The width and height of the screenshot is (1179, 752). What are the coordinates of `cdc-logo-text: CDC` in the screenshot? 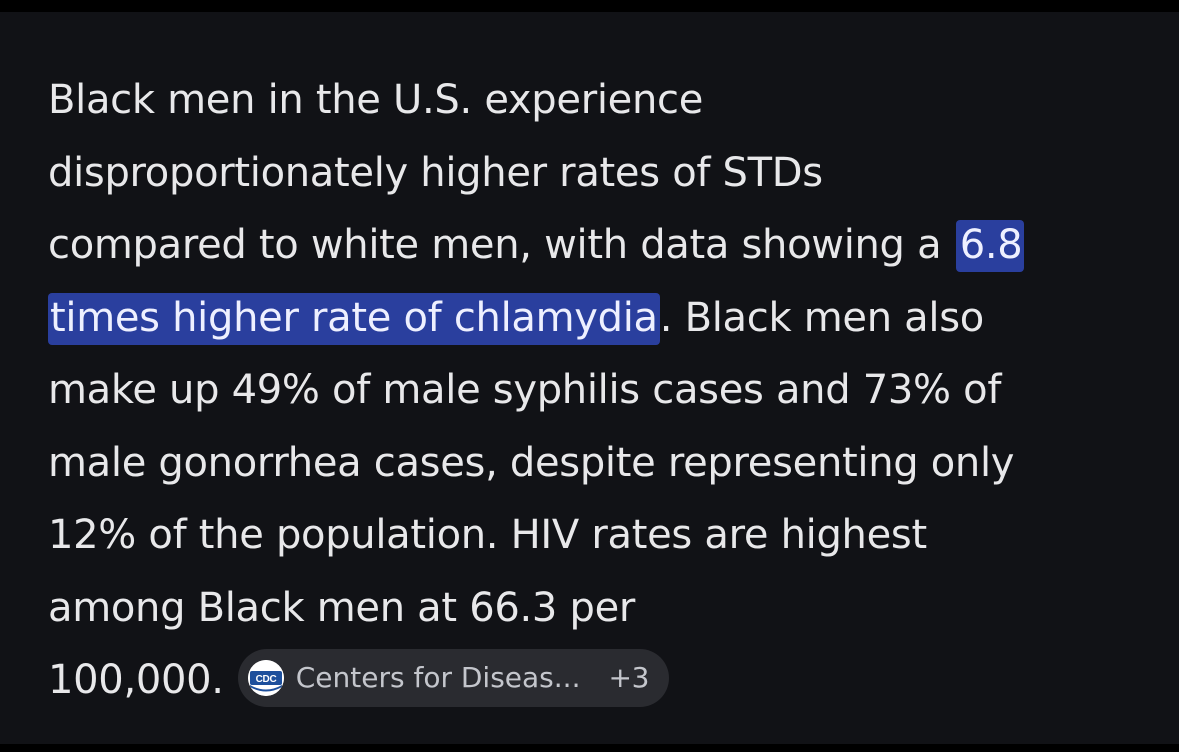 It's located at (265, 679).